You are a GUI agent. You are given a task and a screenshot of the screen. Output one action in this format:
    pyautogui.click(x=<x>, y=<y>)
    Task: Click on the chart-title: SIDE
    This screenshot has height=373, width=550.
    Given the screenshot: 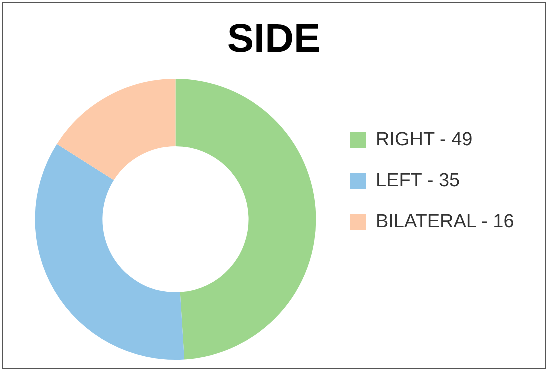 What is the action you would take?
    pyautogui.click(x=274, y=39)
    